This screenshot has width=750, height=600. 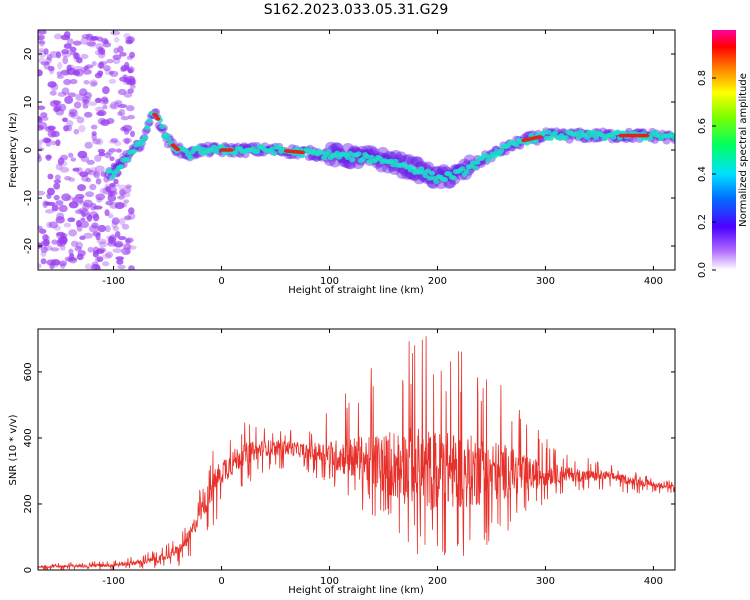 I want to click on spectrogram-x-tick-label: 0, so click(x=221, y=281).